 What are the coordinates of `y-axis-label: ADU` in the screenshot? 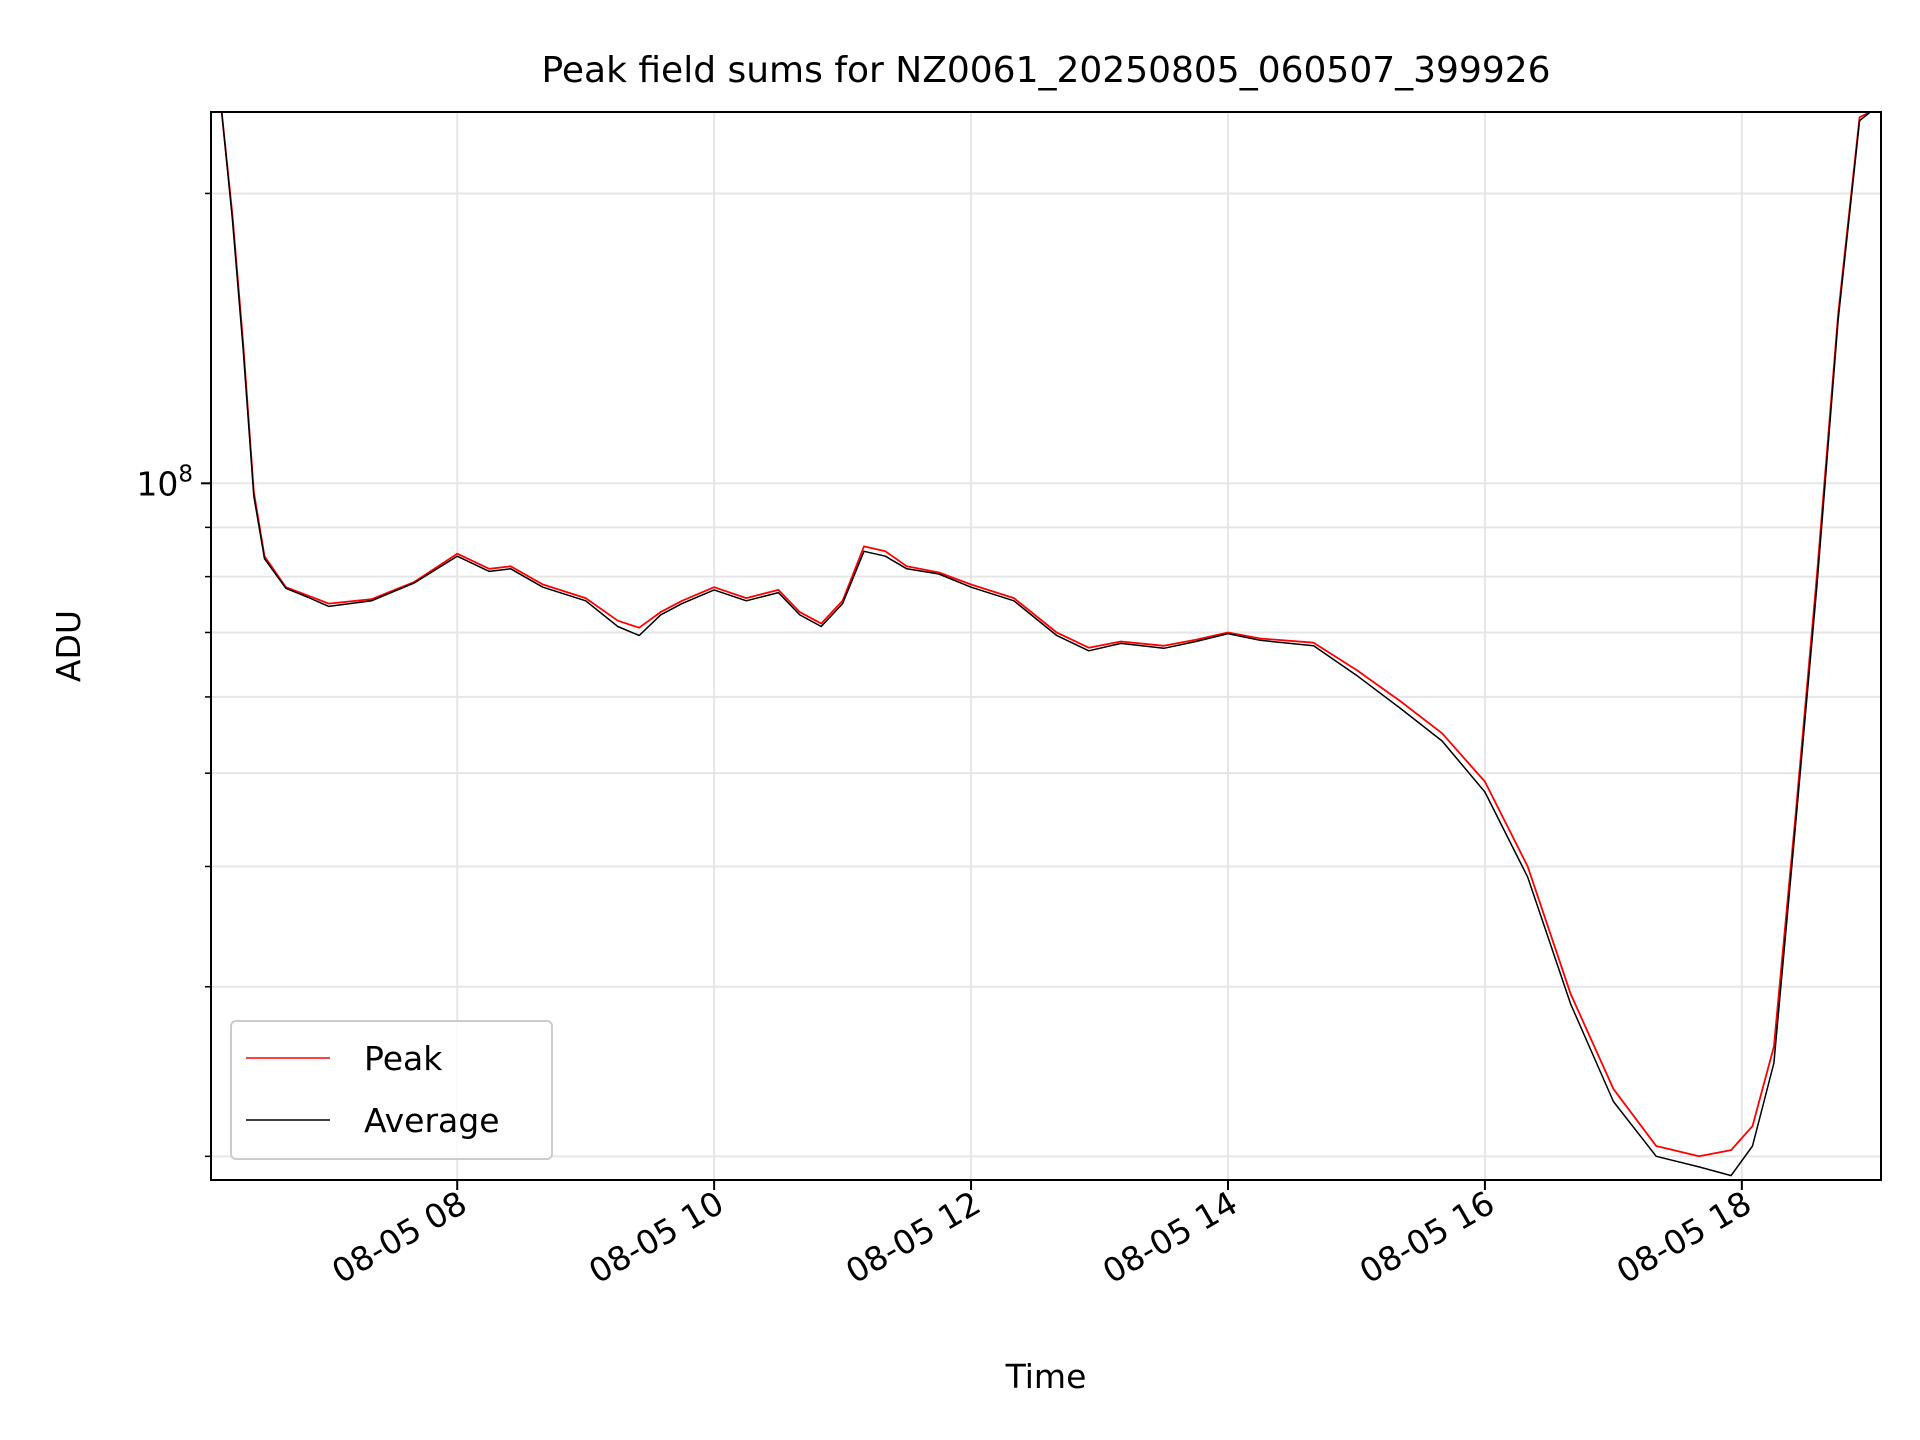 It's located at (68, 646).